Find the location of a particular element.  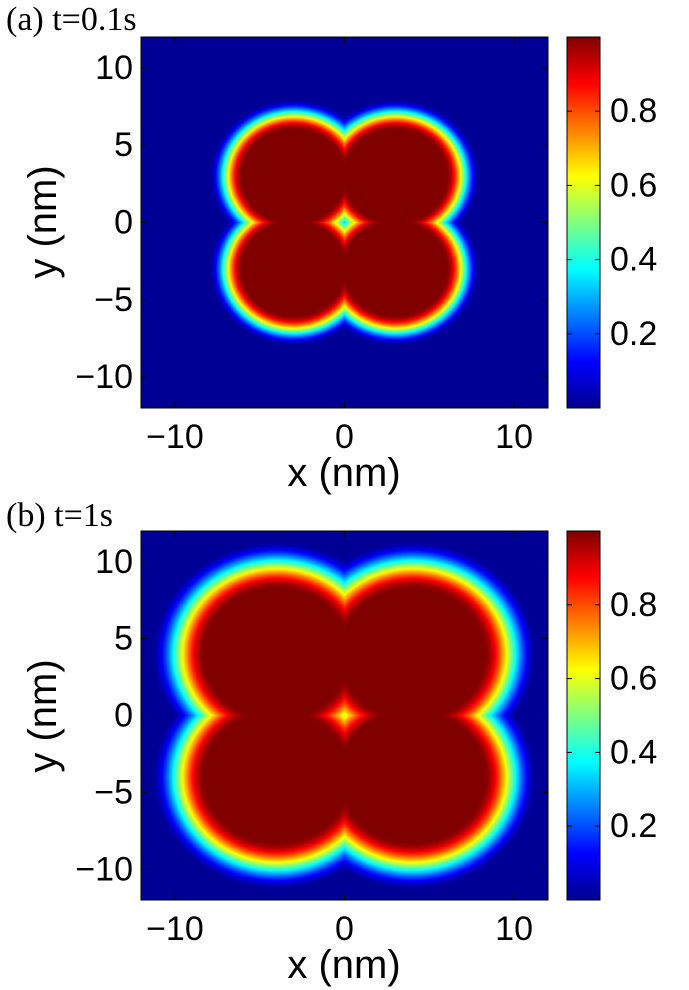

x-axis-label-a: x (nm) is located at coordinates (343, 473).